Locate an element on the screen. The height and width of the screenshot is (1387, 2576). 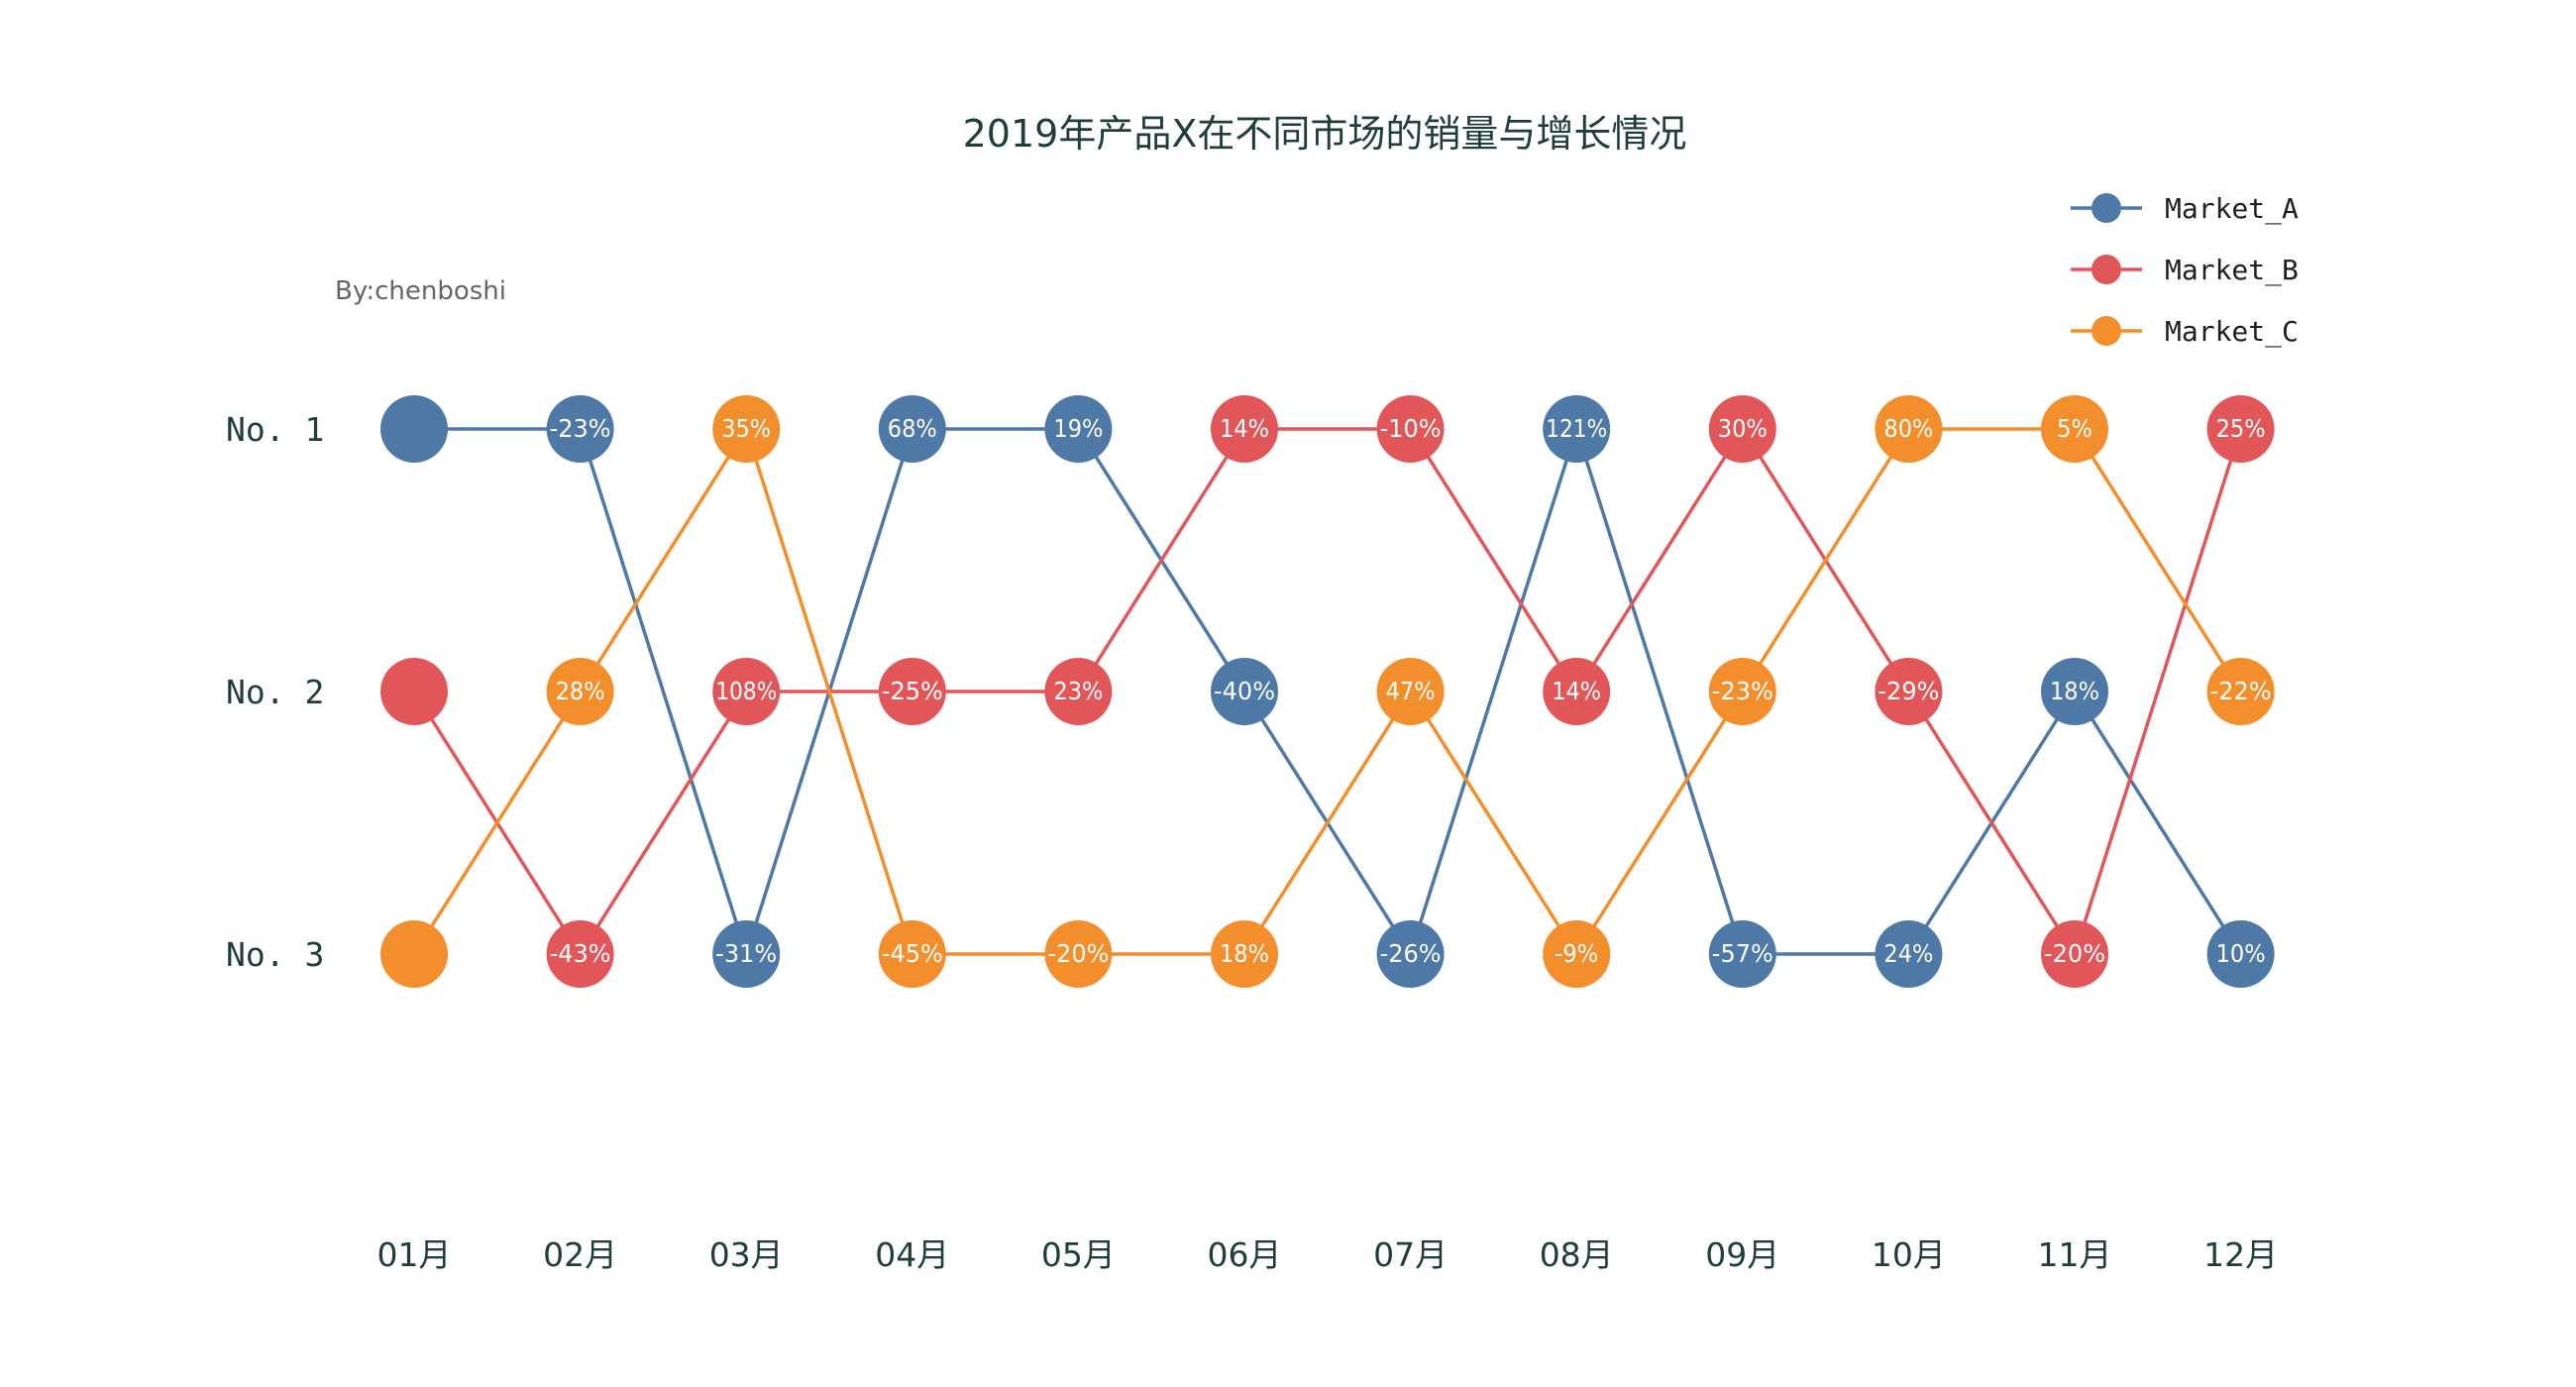
y-tick-label: No. 2 is located at coordinates (275, 692).